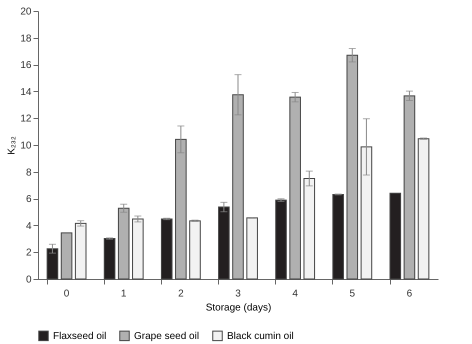 This screenshot has width=472, height=344. I want to click on y-axis-title: K₂₃₂, so click(12, 145).